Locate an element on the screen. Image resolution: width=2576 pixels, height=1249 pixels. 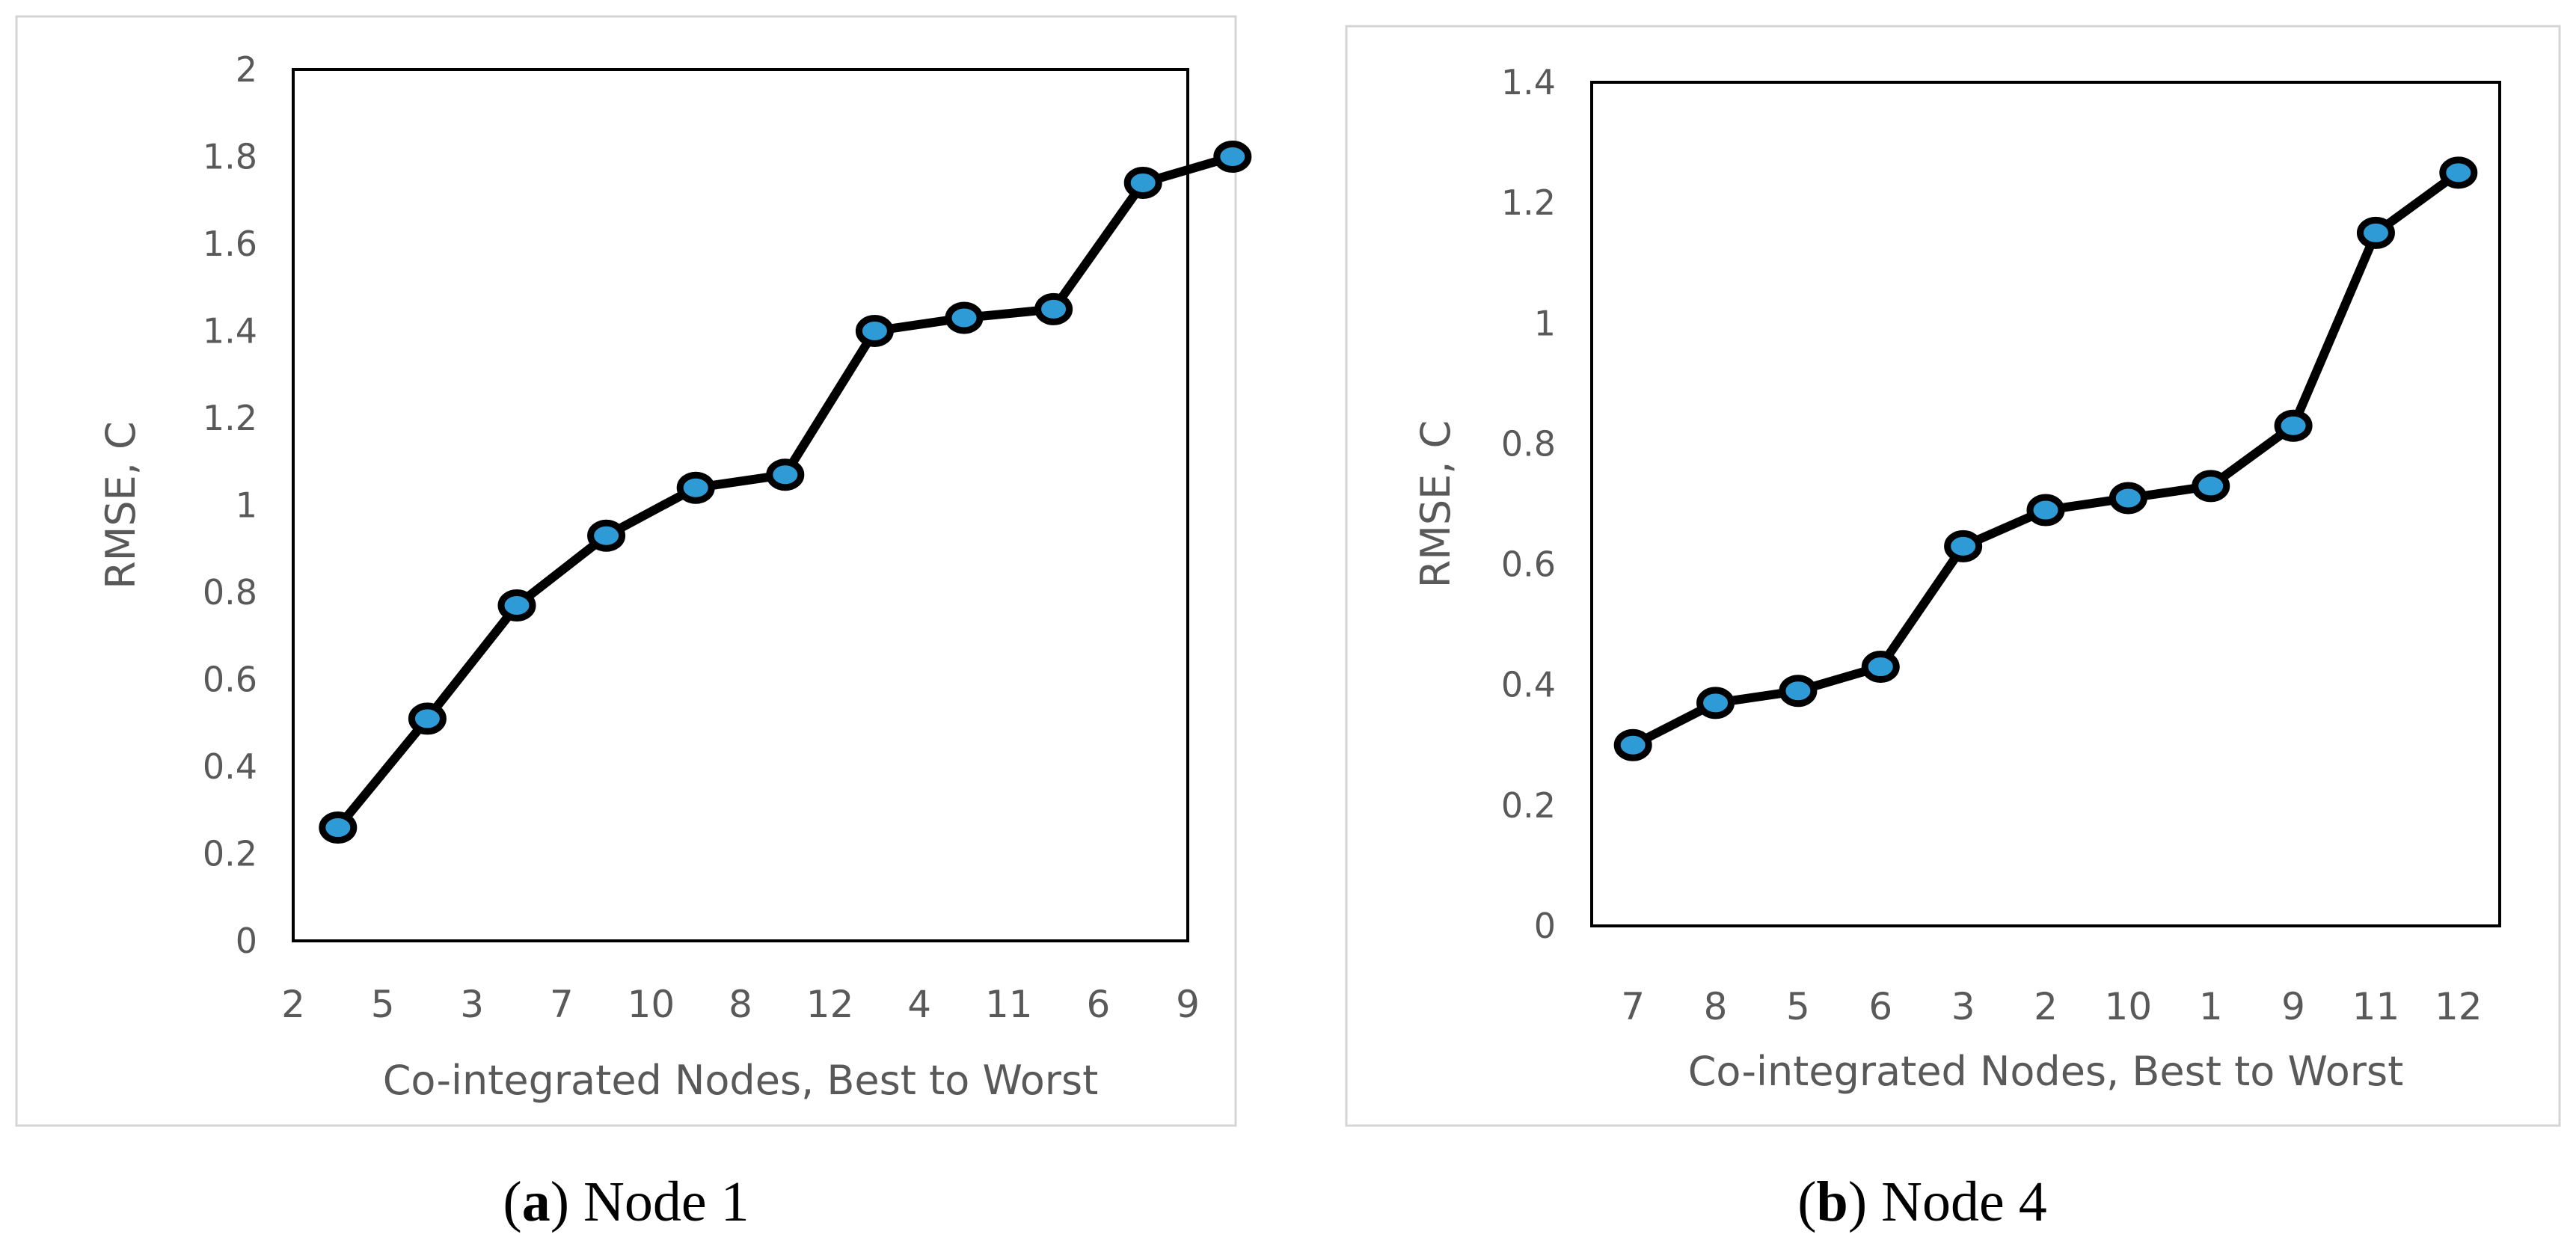
panel-caption: (b) Node 4 is located at coordinates (1922, 1201).